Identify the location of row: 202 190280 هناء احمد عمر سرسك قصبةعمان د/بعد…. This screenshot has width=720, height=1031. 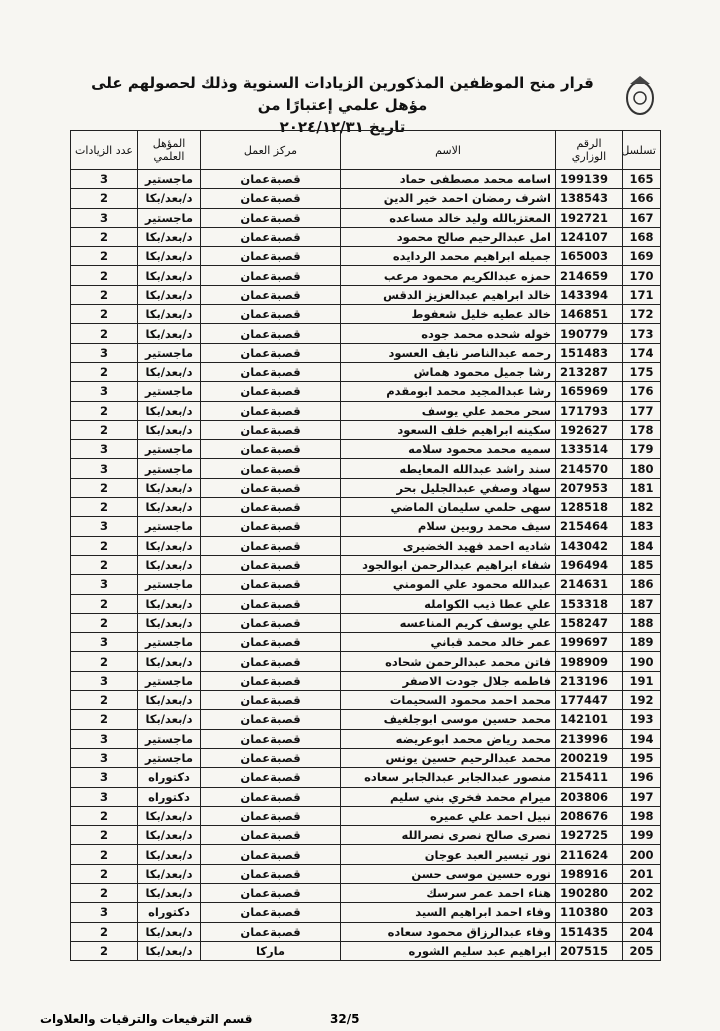
(365, 893).